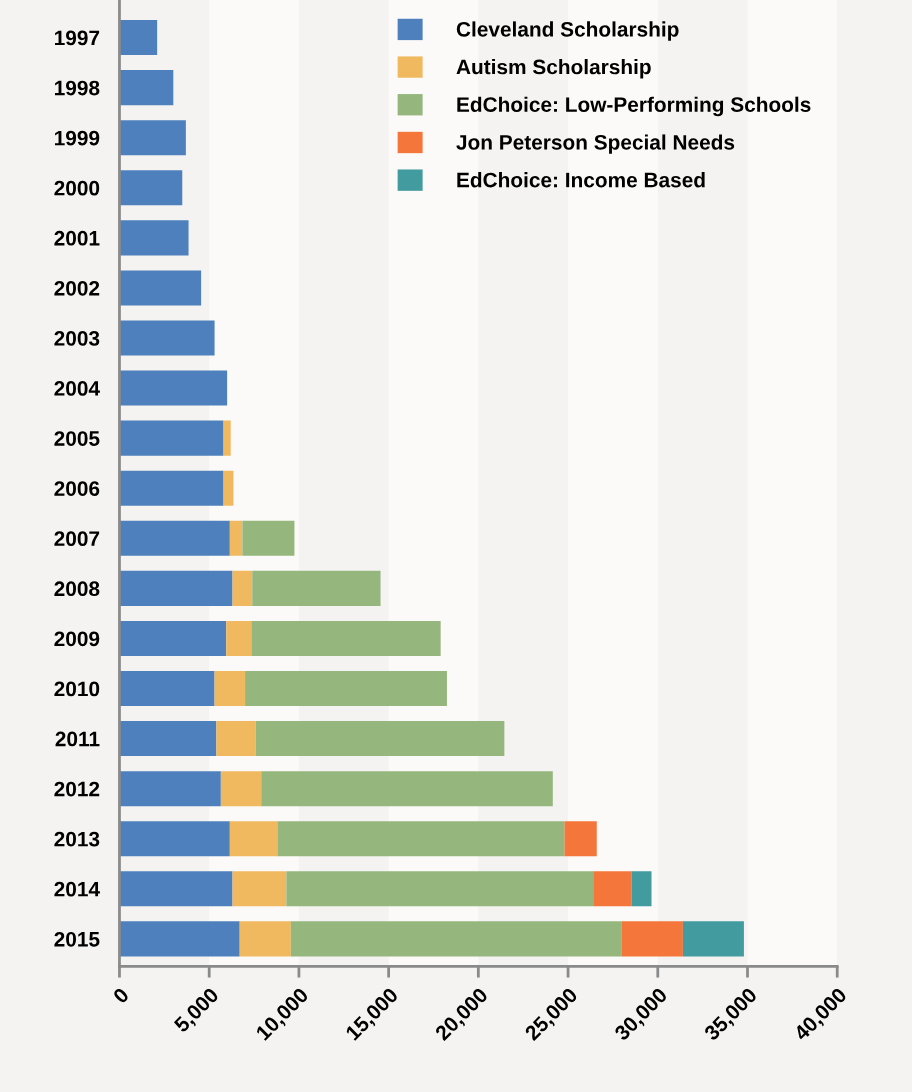 This screenshot has width=912, height=1092. I want to click on y-tick-label: 2002, so click(77, 288).